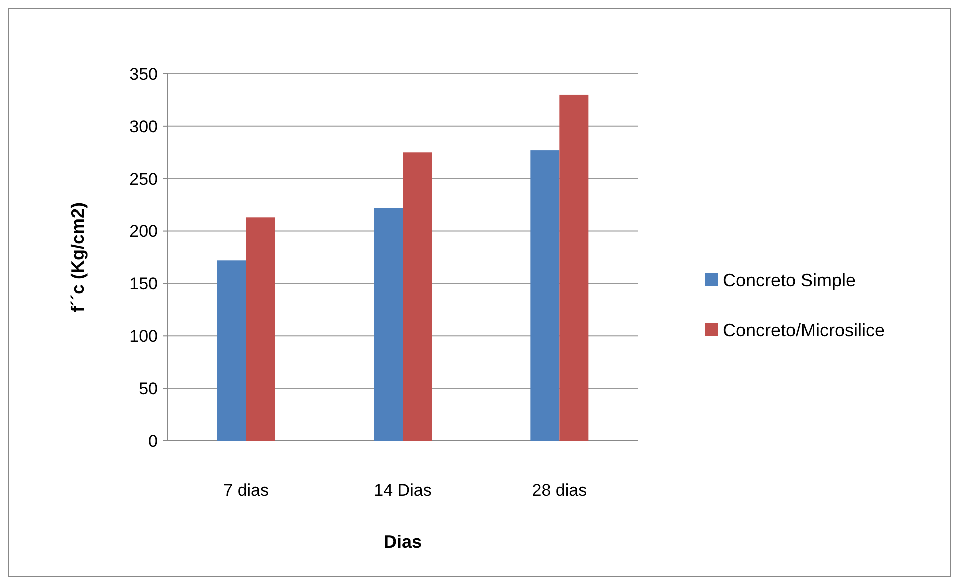 The image size is (960, 580). Describe the element at coordinates (144, 232) in the screenshot. I see `y-tick-label: 200` at that location.